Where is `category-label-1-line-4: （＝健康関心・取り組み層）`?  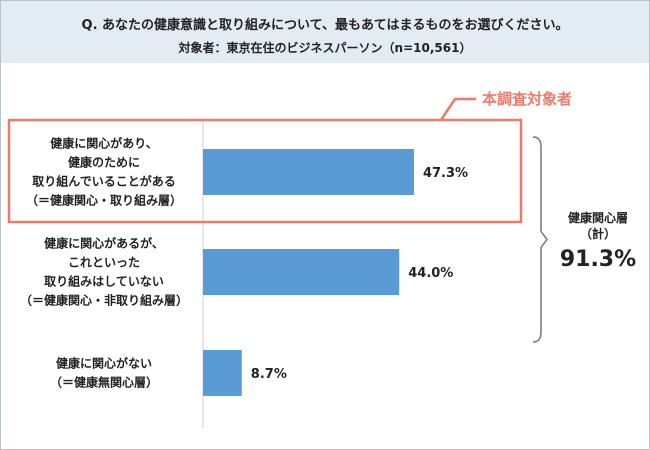
category-label-1-line-4: （＝健康関心・取り組み層） is located at coordinates (104, 200).